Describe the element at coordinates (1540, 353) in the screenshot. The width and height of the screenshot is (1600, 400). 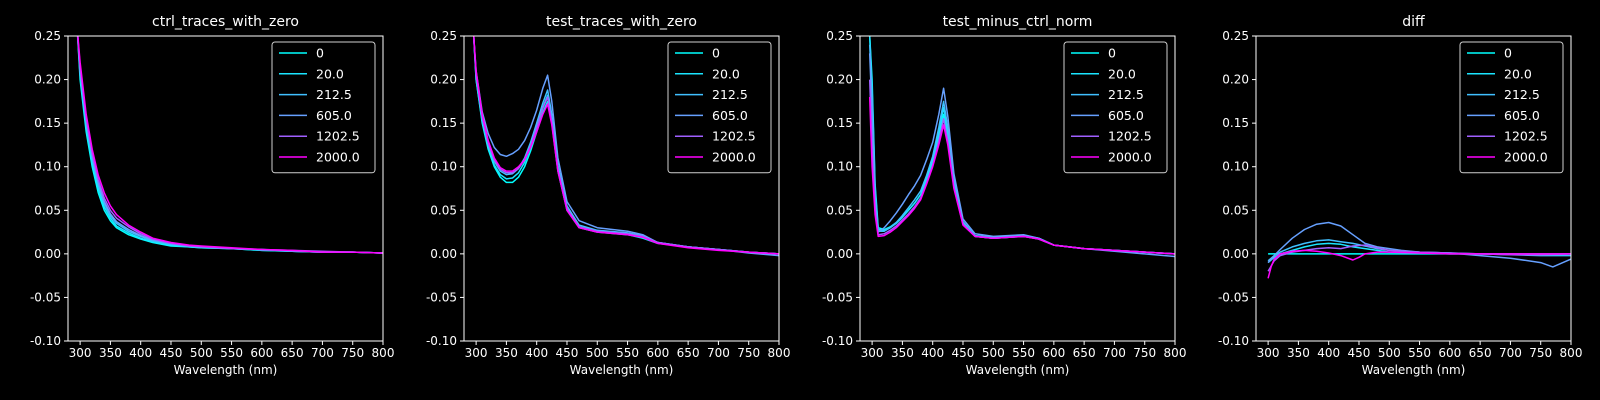
I see `x-tick-label: 750` at that location.